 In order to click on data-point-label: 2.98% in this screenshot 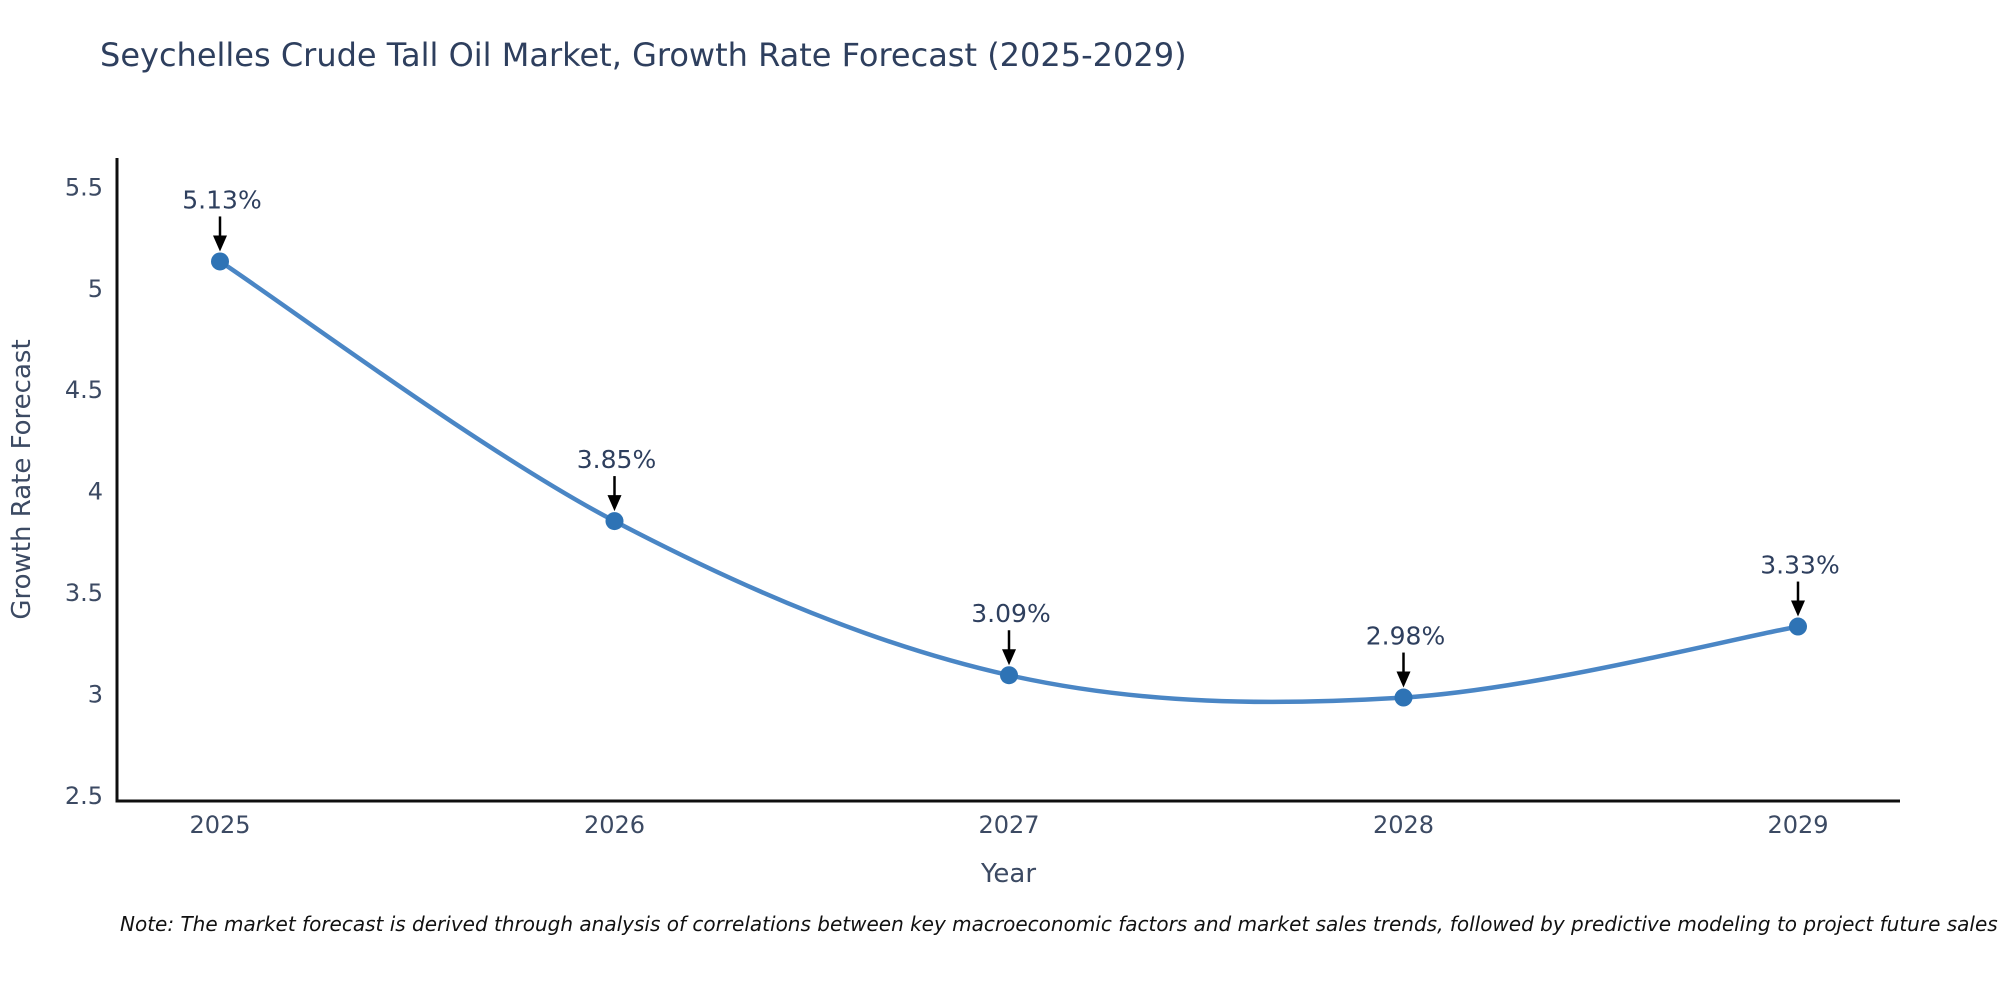, I will do `click(1405, 636)`.